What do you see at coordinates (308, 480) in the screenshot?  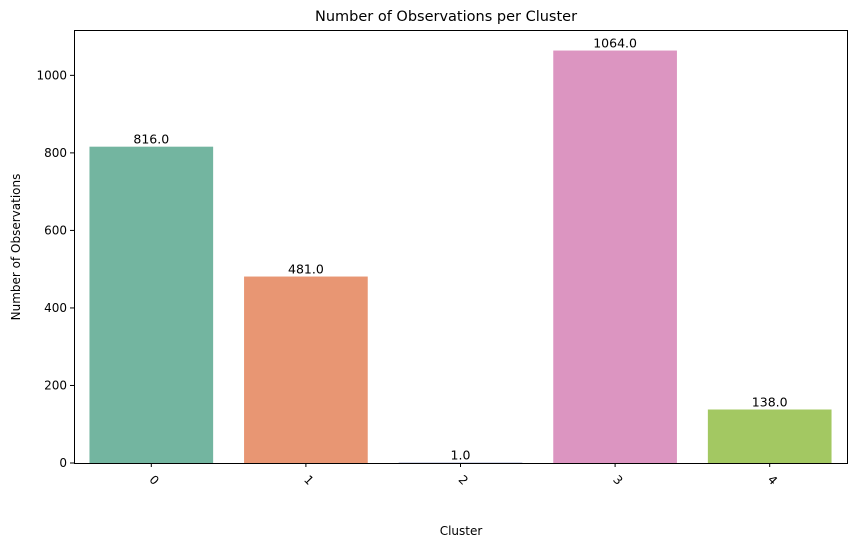 I see `x-tick-label: 1` at bounding box center [308, 480].